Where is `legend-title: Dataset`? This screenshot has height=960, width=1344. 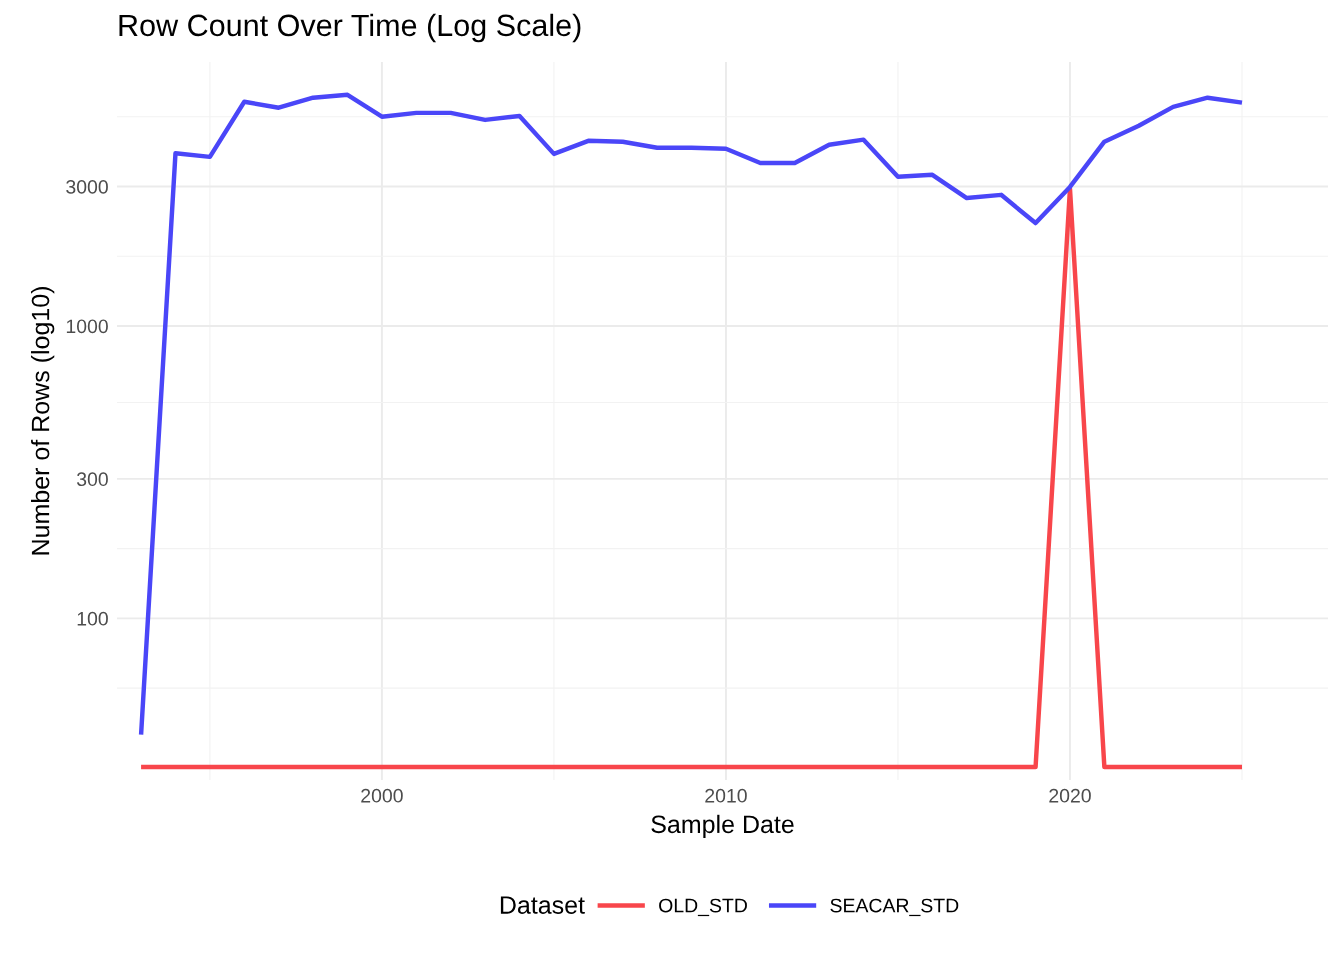
legend-title: Dataset is located at coordinates (542, 905).